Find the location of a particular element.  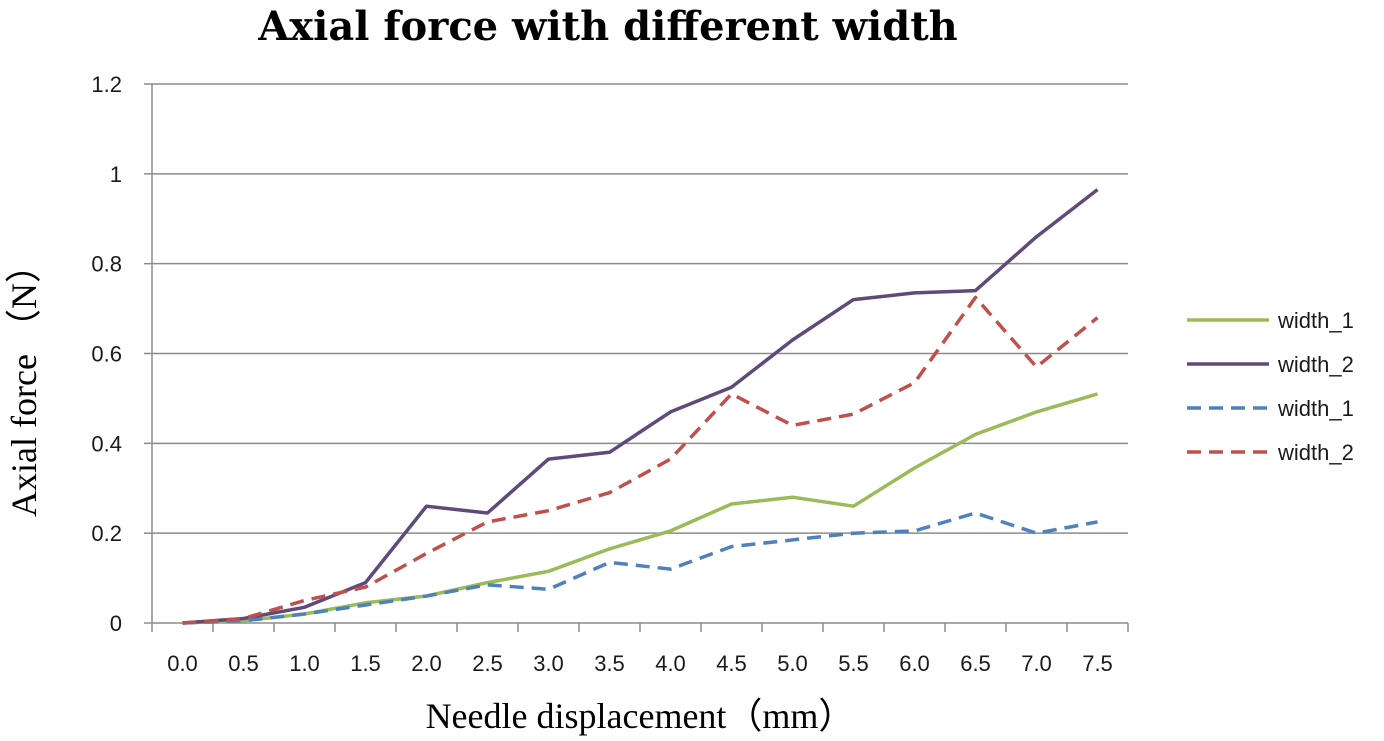

y-tick-label: 0.6 is located at coordinates (106, 354).